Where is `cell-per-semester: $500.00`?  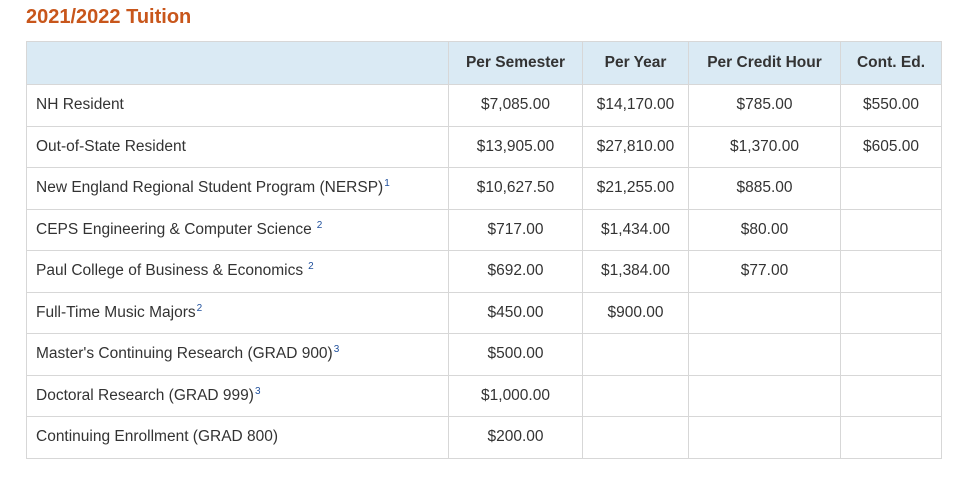 cell-per-semester: $500.00 is located at coordinates (515, 354).